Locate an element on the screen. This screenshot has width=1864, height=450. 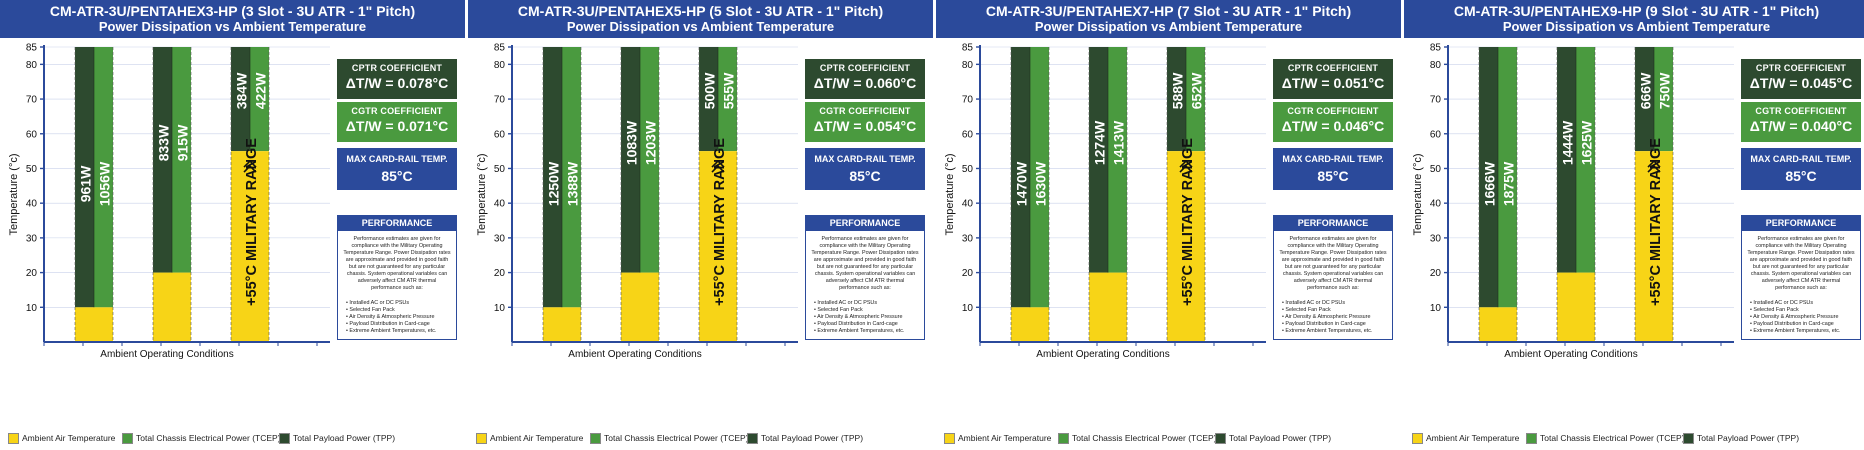
performance-bullet: Payload Distribution in Card-cage is located at coordinates (399, 324).